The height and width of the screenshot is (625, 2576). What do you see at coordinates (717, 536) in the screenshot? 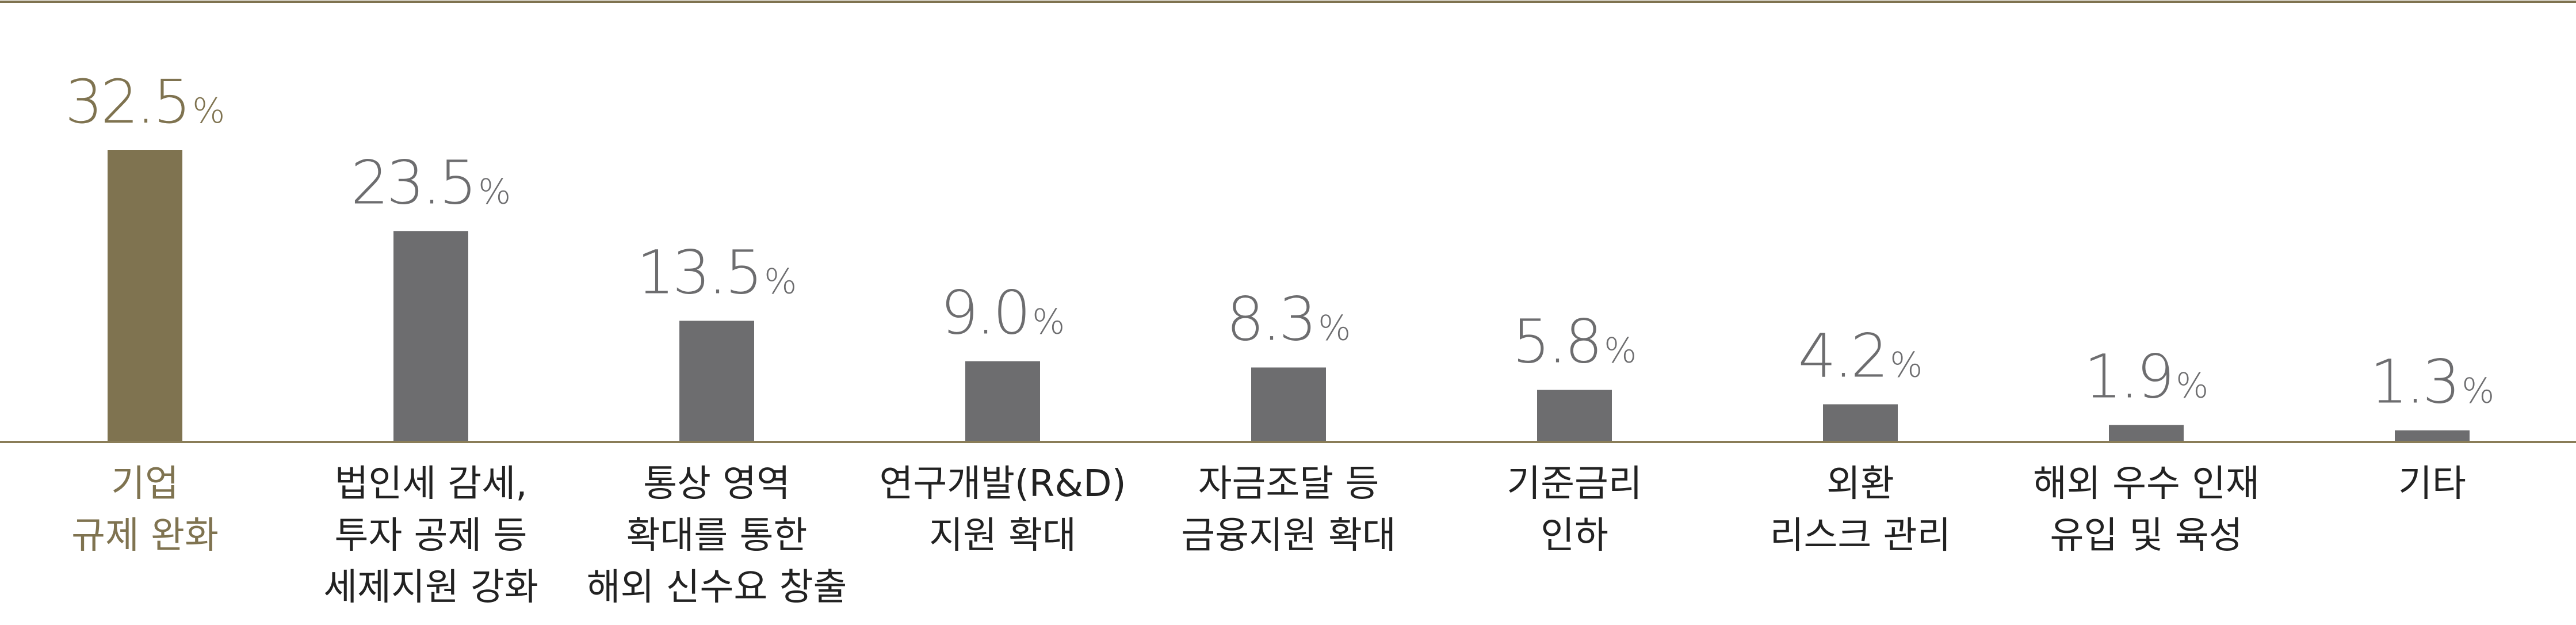
I see `category-label-line: 확대를 통한` at bounding box center [717, 536].